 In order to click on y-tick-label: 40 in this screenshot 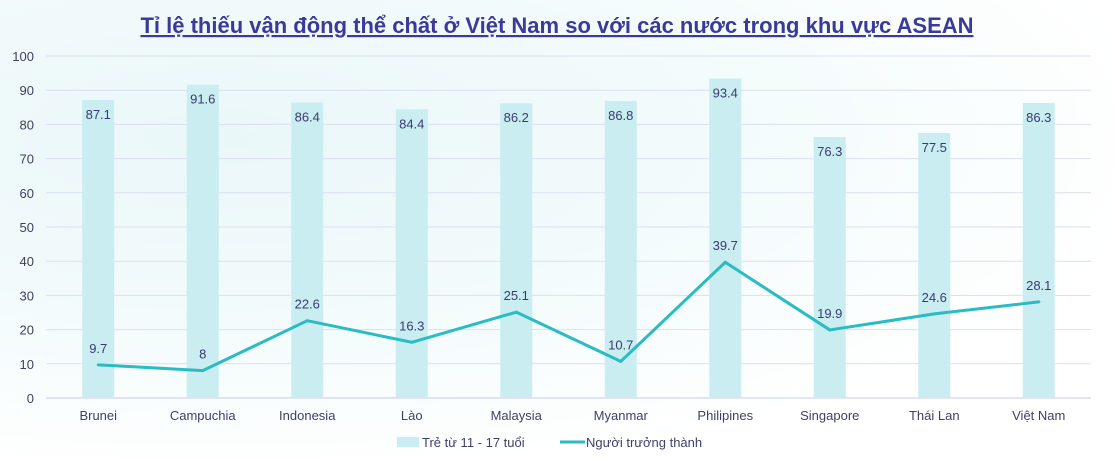, I will do `click(27, 261)`.